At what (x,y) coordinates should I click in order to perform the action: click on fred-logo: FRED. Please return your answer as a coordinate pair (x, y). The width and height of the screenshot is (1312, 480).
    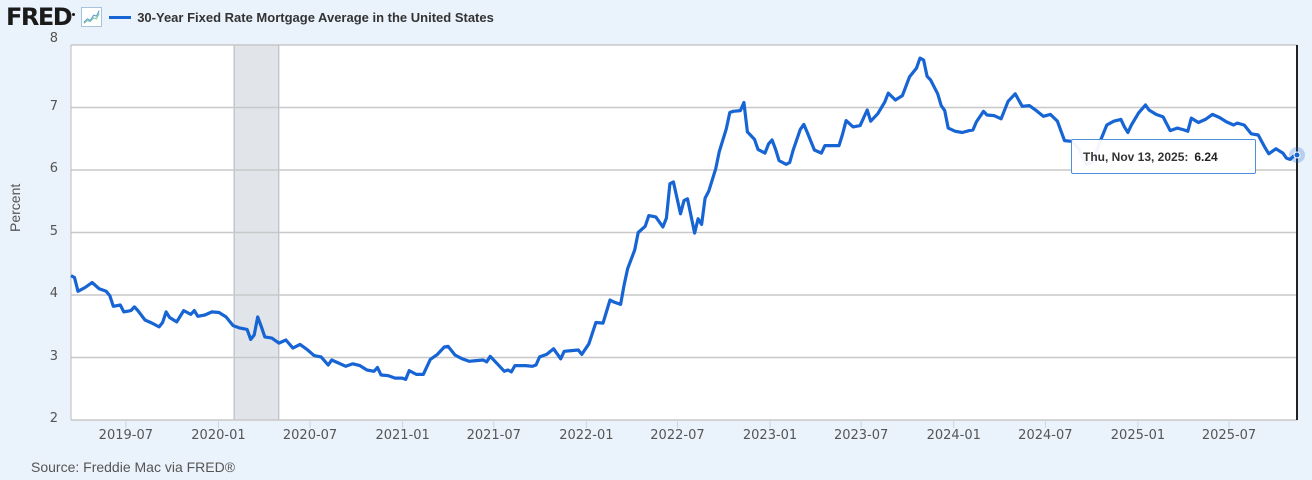
    Looking at the image, I should click on (39, 17).